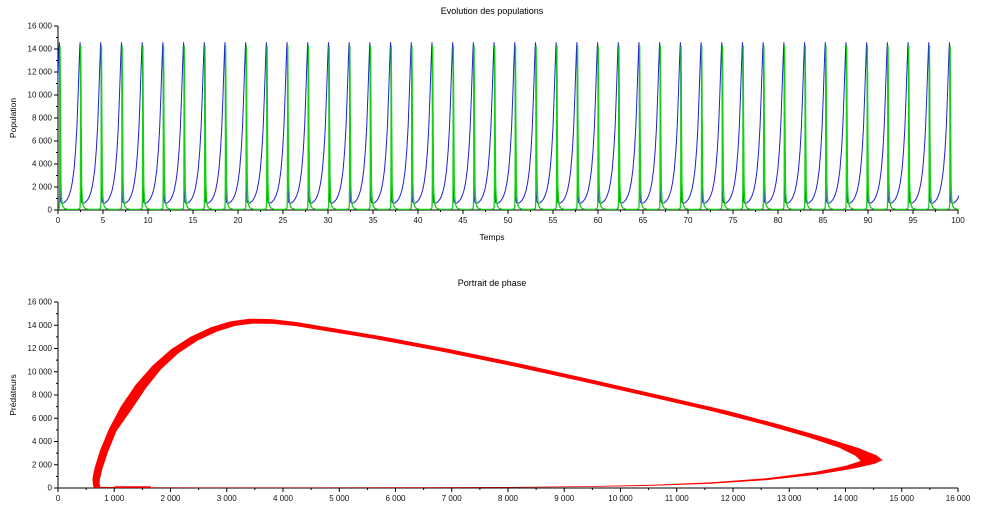 This screenshot has width=984, height=508. What do you see at coordinates (553, 220) in the screenshot?
I see `svg-text: 55` at bounding box center [553, 220].